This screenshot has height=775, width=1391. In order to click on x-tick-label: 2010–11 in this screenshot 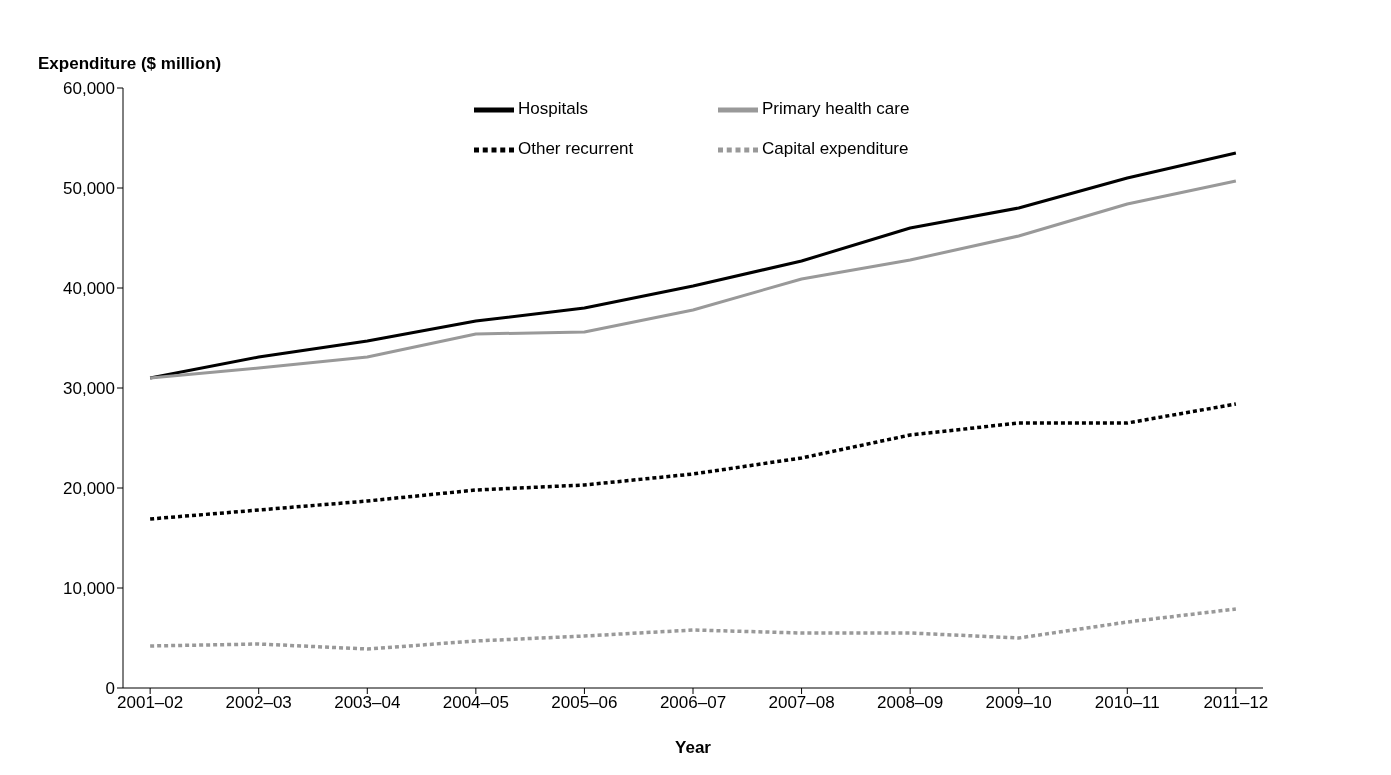, I will do `click(1127, 703)`.